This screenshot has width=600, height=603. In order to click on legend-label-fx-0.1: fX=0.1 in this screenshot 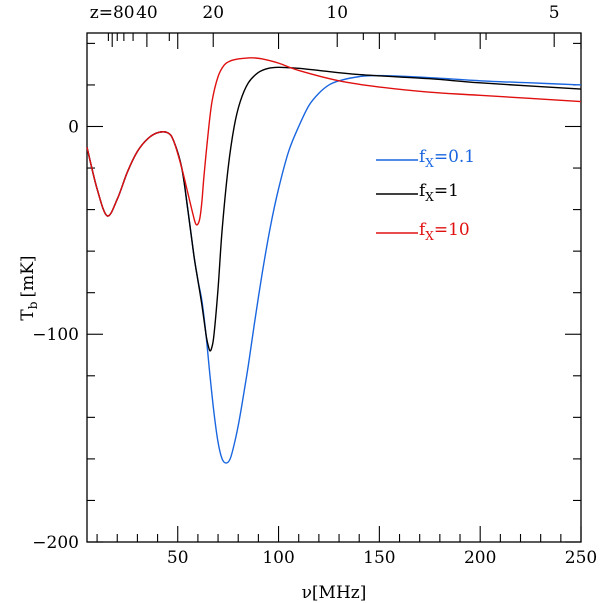, I will do `click(447, 158)`.